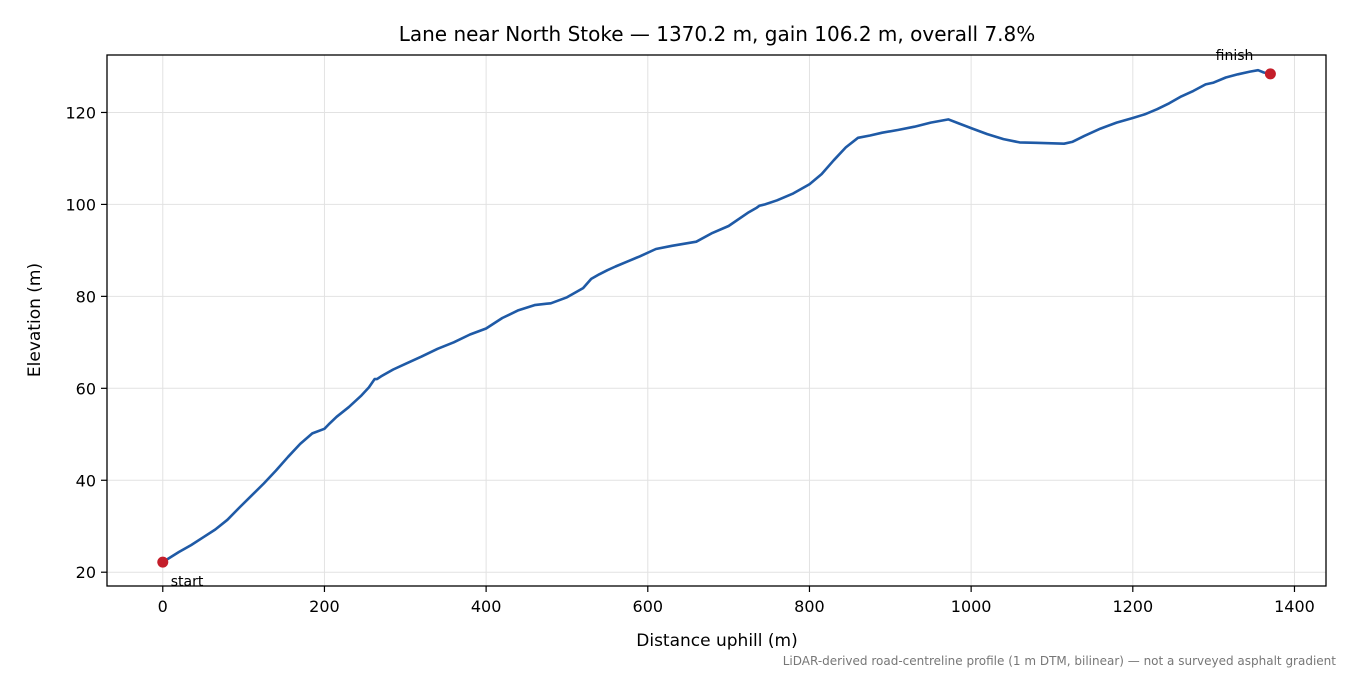  I want to click on y-tick-label: 40, so click(86, 480).